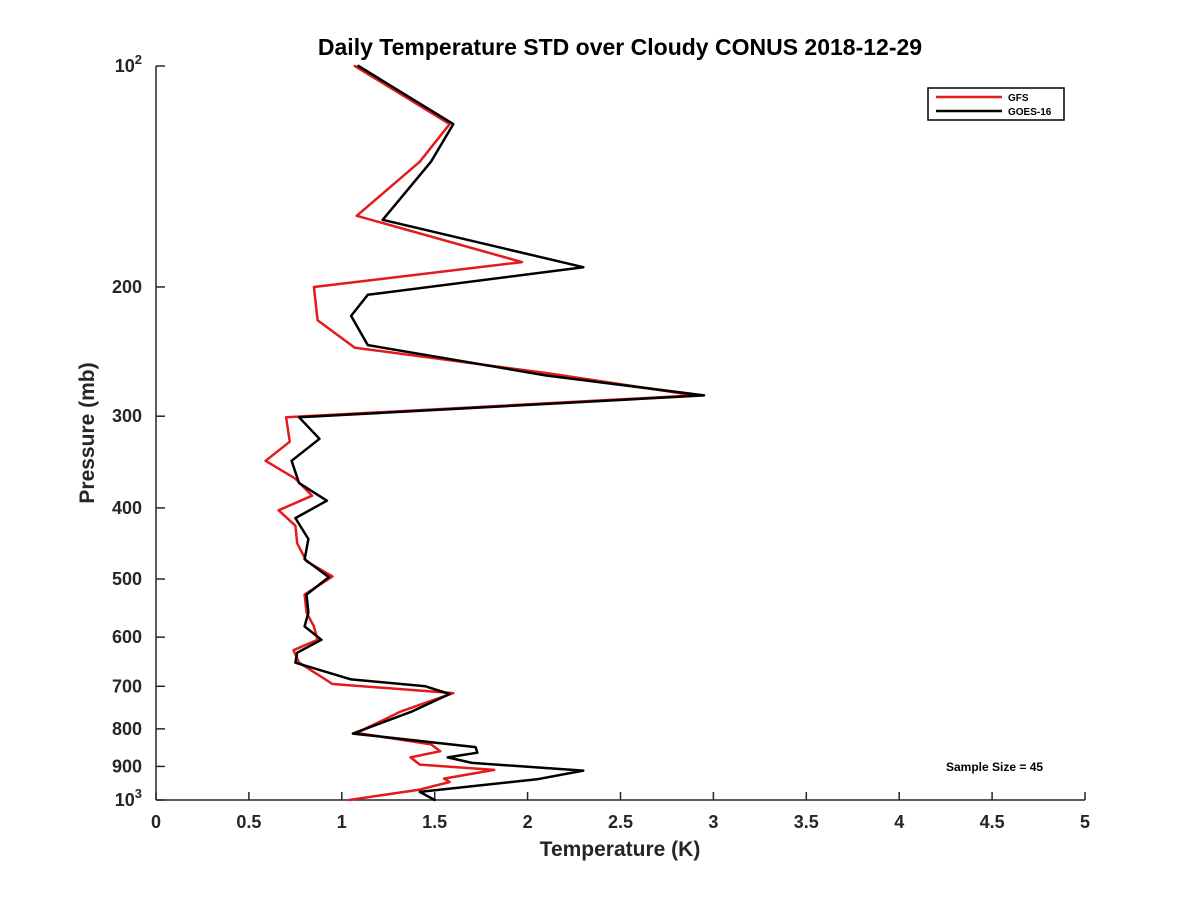 Image resolution: width=1200 pixels, height=900 pixels. What do you see at coordinates (127, 729) in the screenshot?
I see `y-tick-label: 800` at bounding box center [127, 729].